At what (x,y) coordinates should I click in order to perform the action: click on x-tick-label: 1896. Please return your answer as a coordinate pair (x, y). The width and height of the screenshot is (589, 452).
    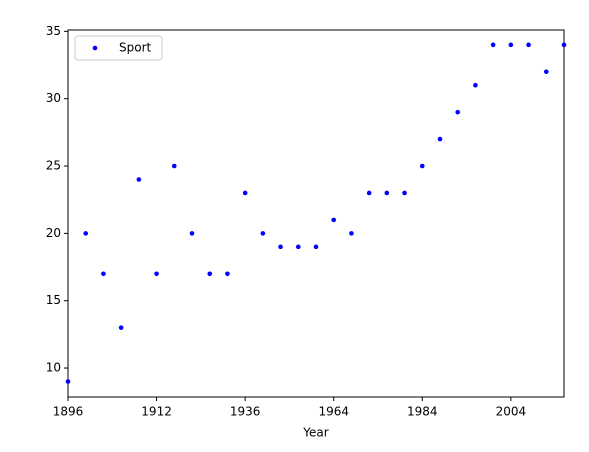
    Looking at the image, I should click on (68, 412).